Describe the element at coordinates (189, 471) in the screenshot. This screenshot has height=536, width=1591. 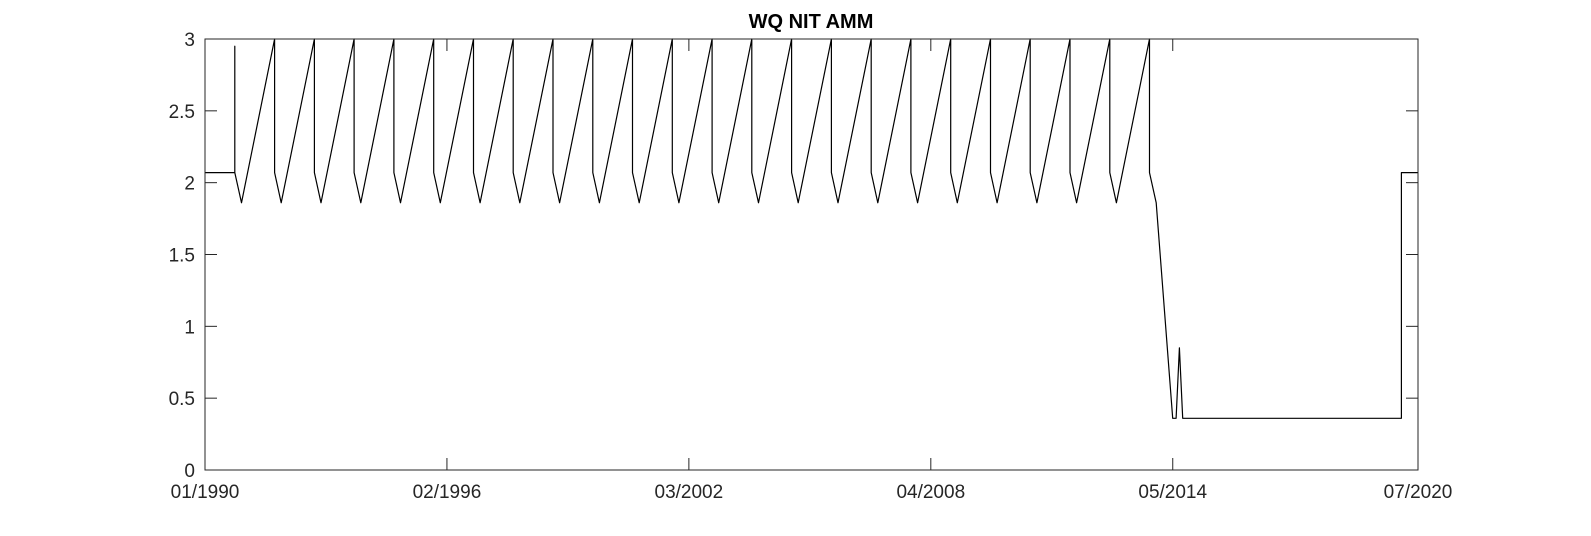
I see `y-tick-label: 0` at that location.